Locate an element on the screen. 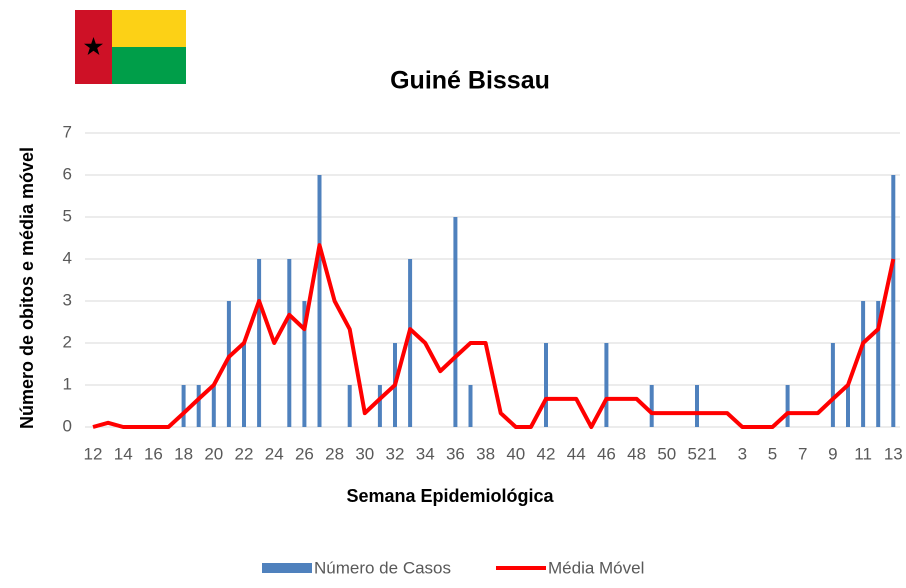 The width and height of the screenshot is (906, 588). x-axis-label: Semana Epidemiológica is located at coordinates (450, 496).